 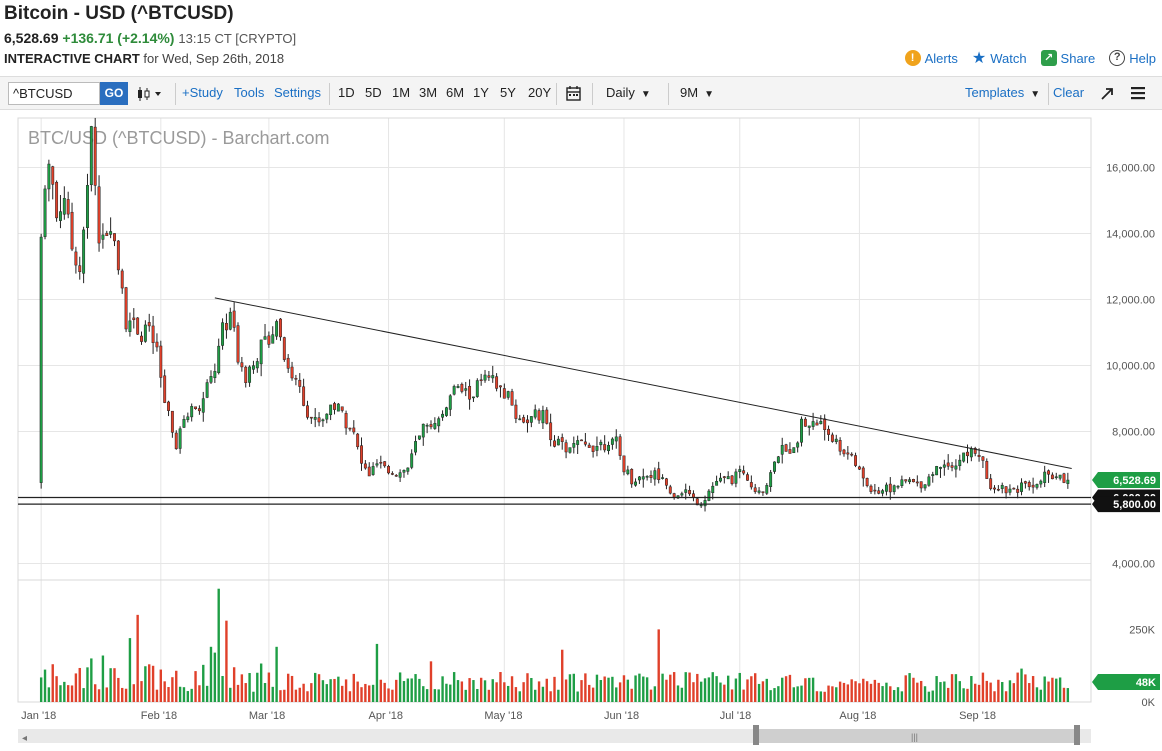 I want to click on menu-icon, so click(x=1138, y=93).